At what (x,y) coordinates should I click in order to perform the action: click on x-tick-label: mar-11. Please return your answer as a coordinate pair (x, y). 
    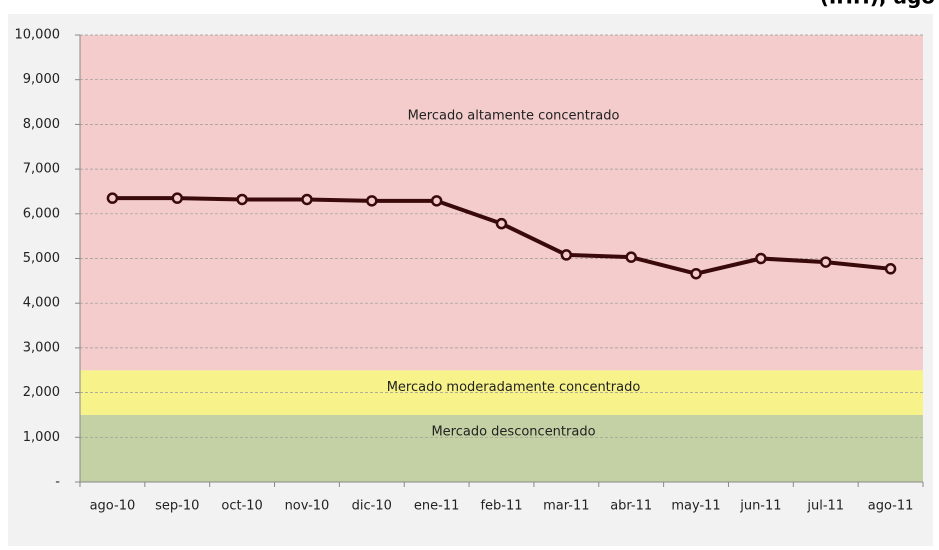
    Looking at the image, I should click on (566, 506).